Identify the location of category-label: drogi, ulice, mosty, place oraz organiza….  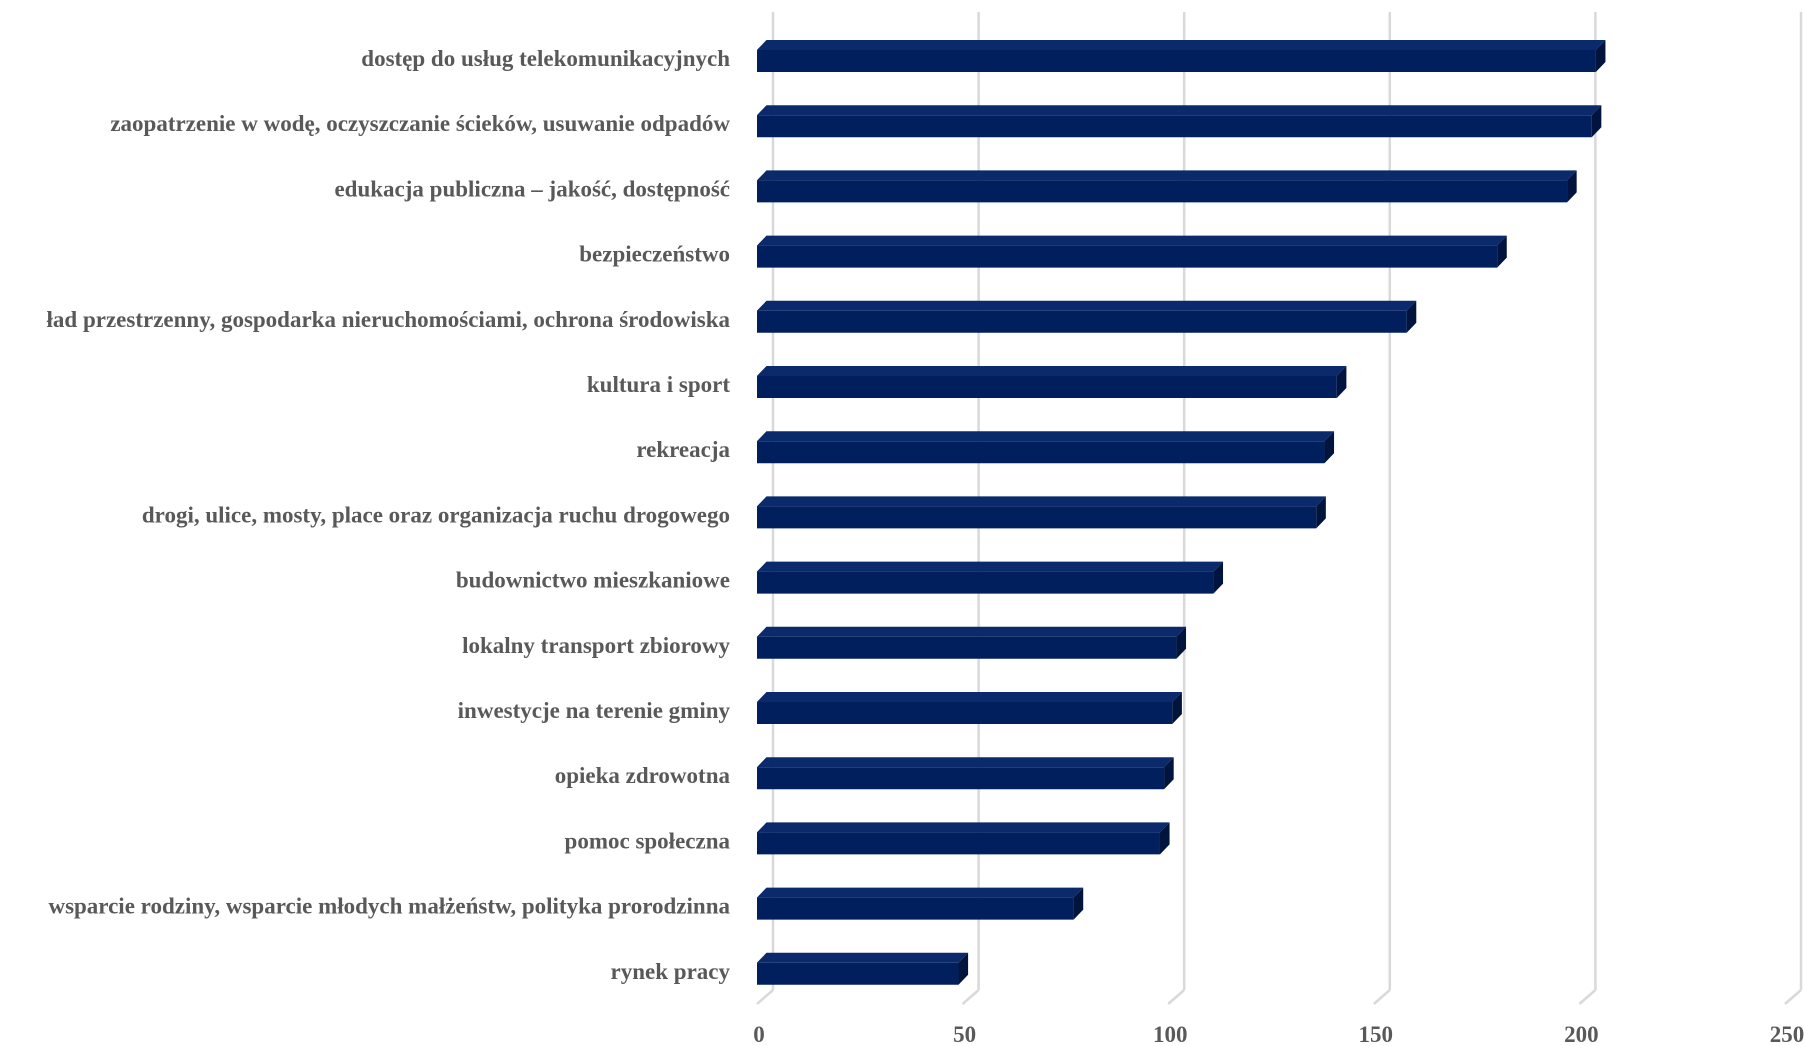
(436, 514).